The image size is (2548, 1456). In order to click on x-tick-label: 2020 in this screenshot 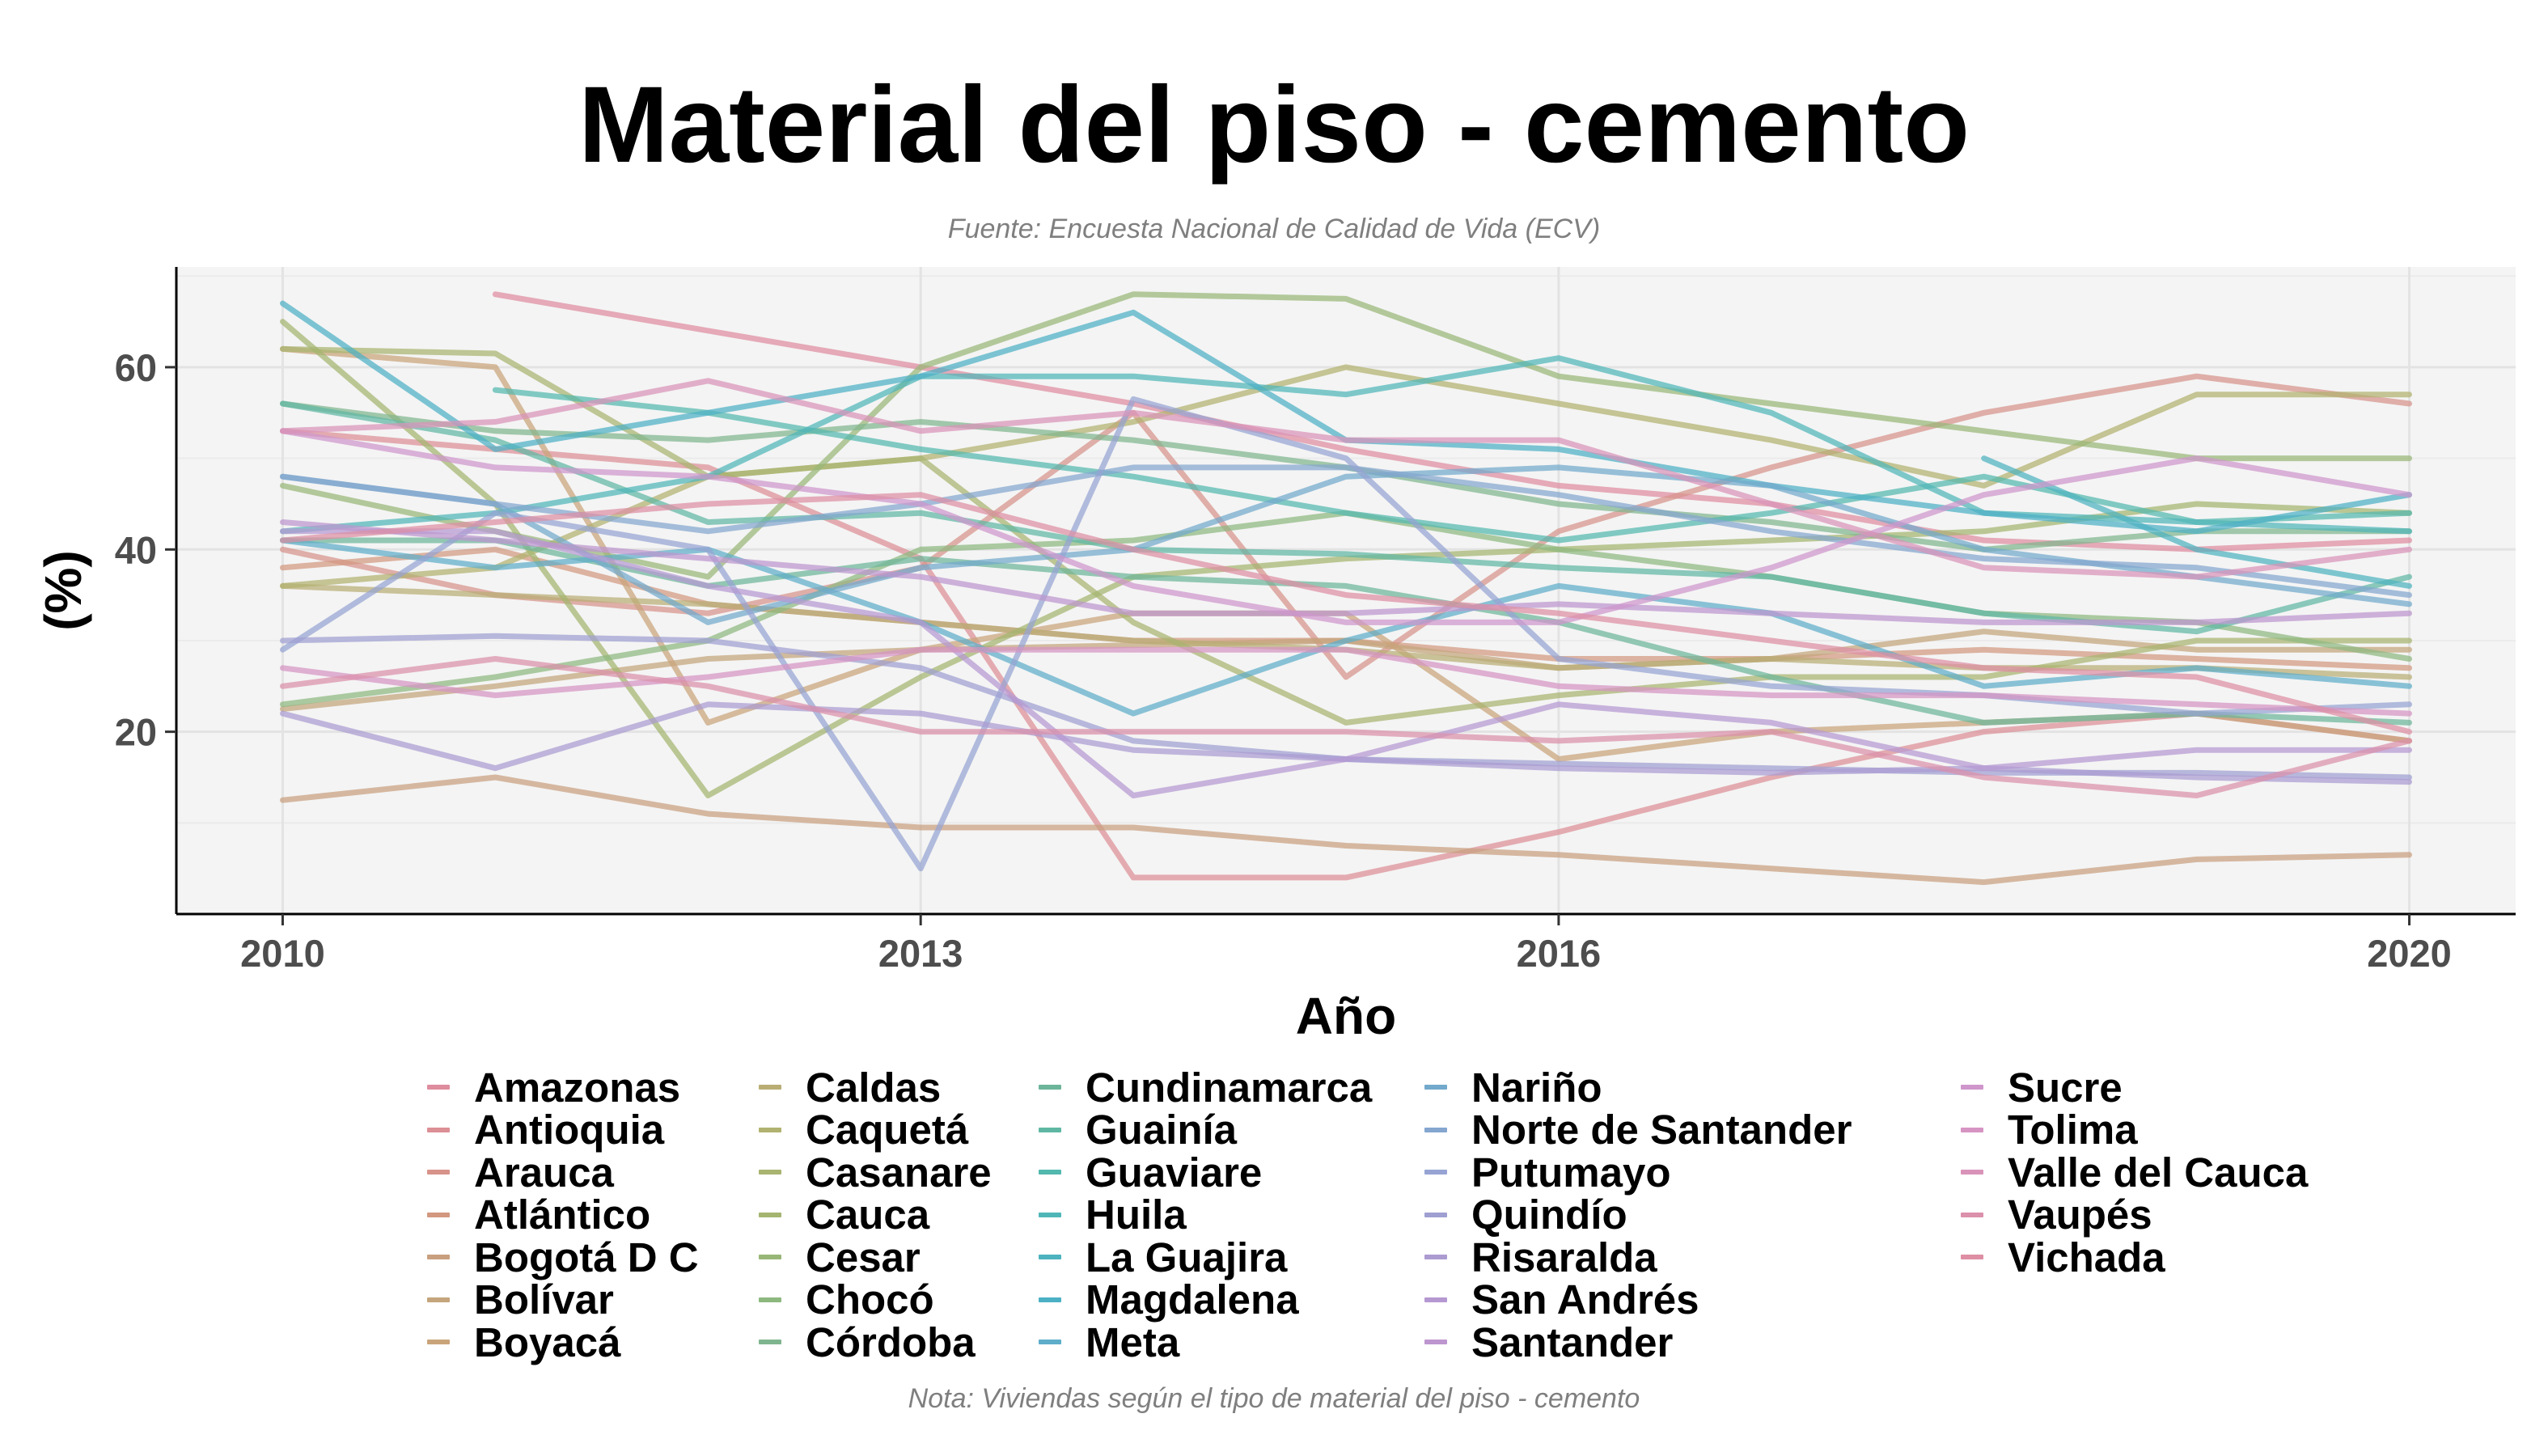, I will do `click(2409, 953)`.